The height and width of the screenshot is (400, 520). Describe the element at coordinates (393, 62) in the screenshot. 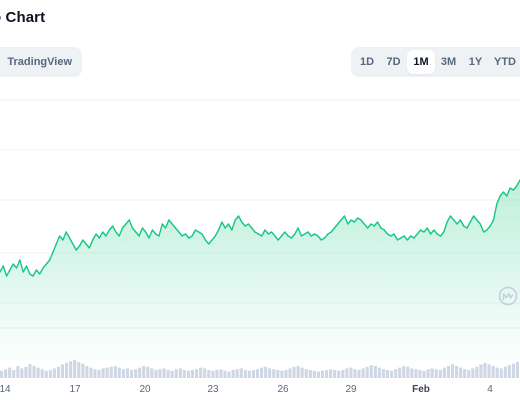

I see `range-7d-button: 7D` at that location.